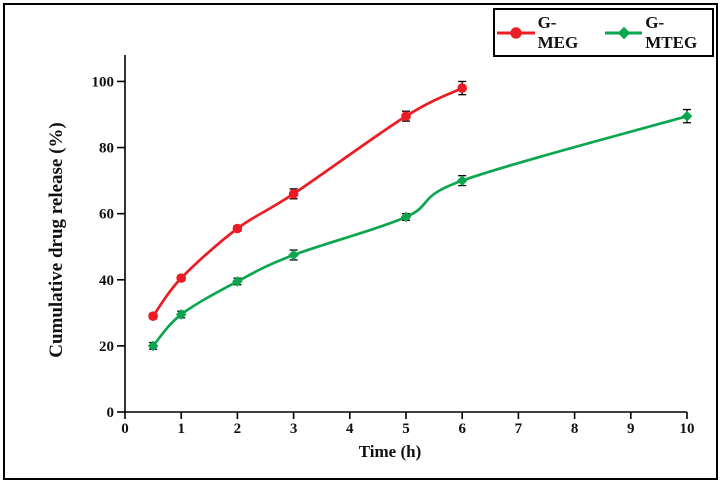  Describe the element at coordinates (238, 429) in the screenshot. I see `x-tick-label: 2` at that location.